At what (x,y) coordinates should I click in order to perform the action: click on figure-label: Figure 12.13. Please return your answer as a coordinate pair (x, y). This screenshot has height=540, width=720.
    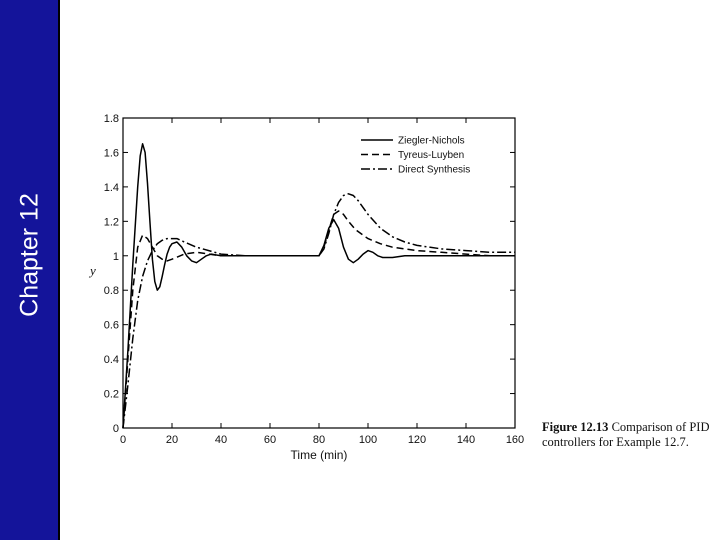
    Looking at the image, I should click on (575, 427).